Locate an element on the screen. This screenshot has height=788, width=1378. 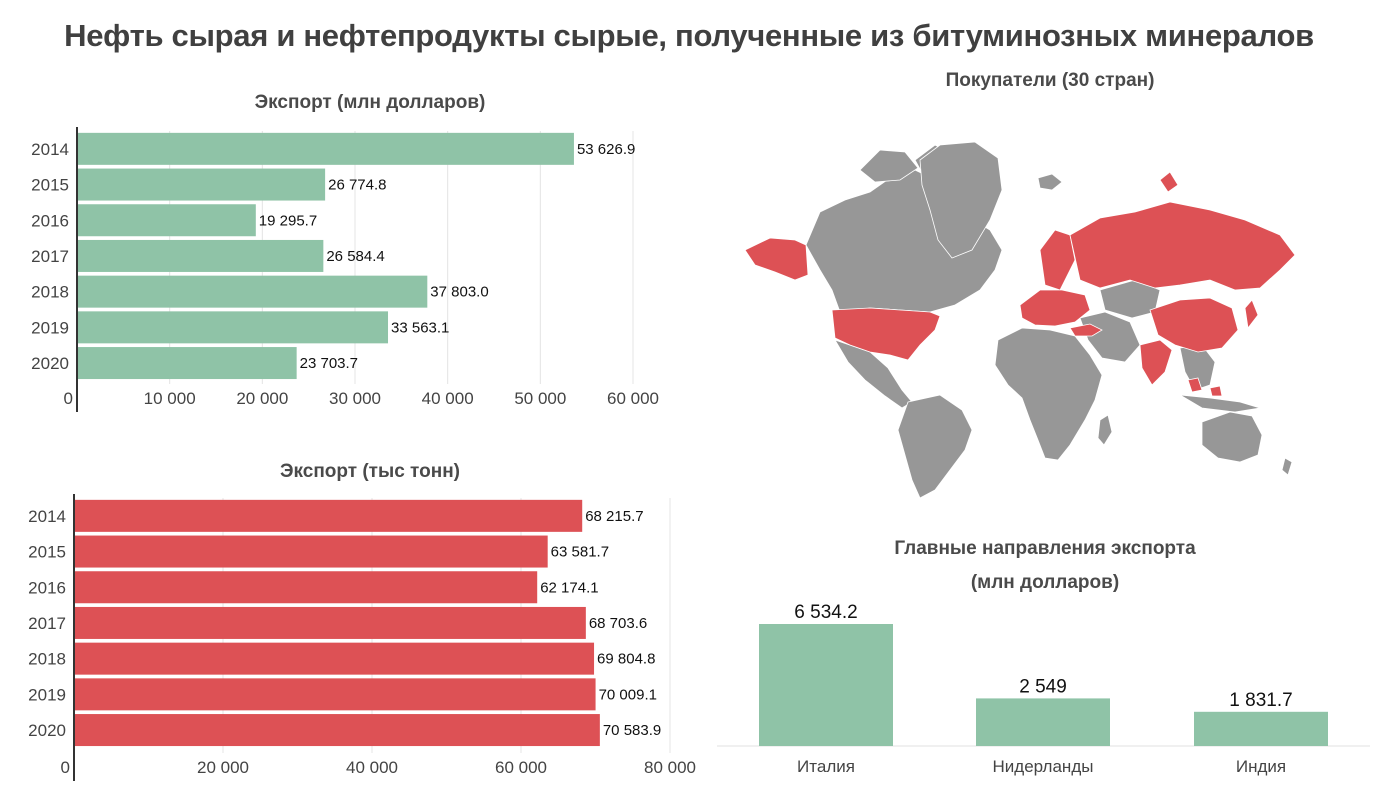
map-indonesia is located at coordinates (1220, 403).